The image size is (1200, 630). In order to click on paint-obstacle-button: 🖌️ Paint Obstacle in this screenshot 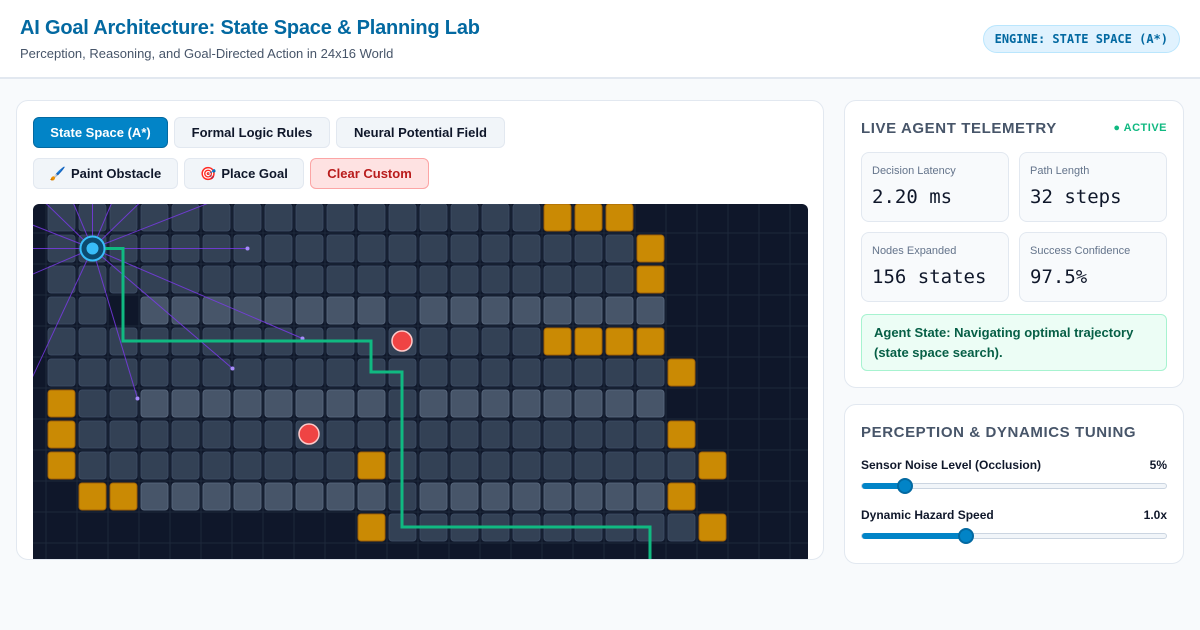, I will do `click(105, 173)`.